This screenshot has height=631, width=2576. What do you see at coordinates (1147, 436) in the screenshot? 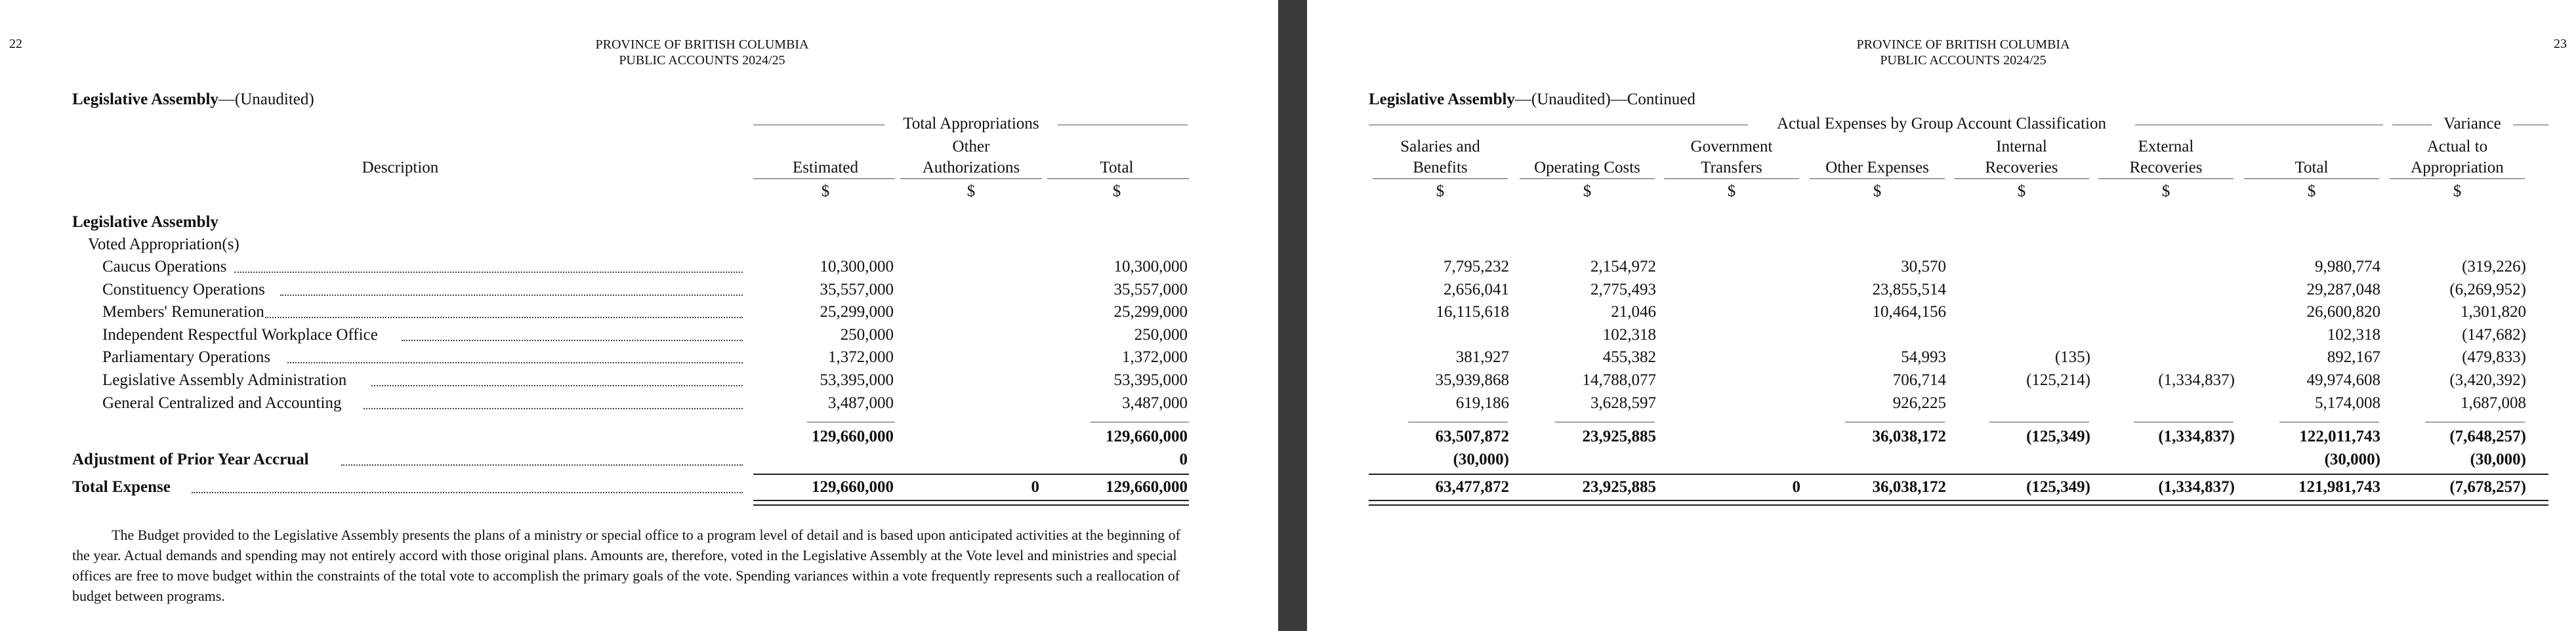
I see `subtotal-total: 129,660,000` at bounding box center [1147, 436].